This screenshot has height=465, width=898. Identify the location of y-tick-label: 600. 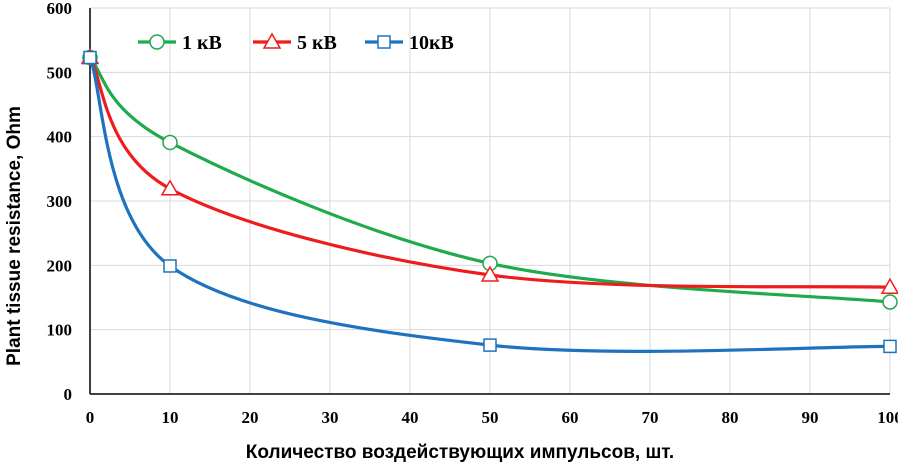
(60, 9).